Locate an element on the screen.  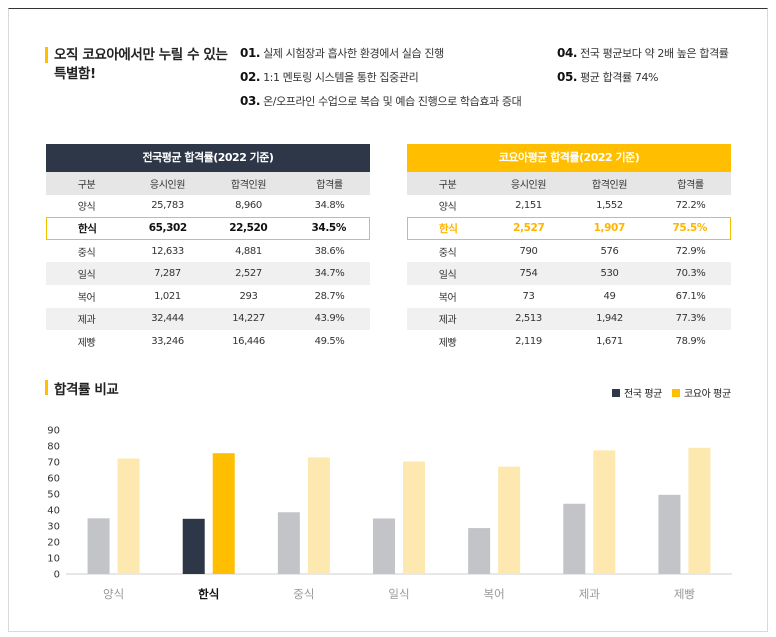
table-row: 제과 32,444 14,227 43.9% is located at coordinates (208, 319).